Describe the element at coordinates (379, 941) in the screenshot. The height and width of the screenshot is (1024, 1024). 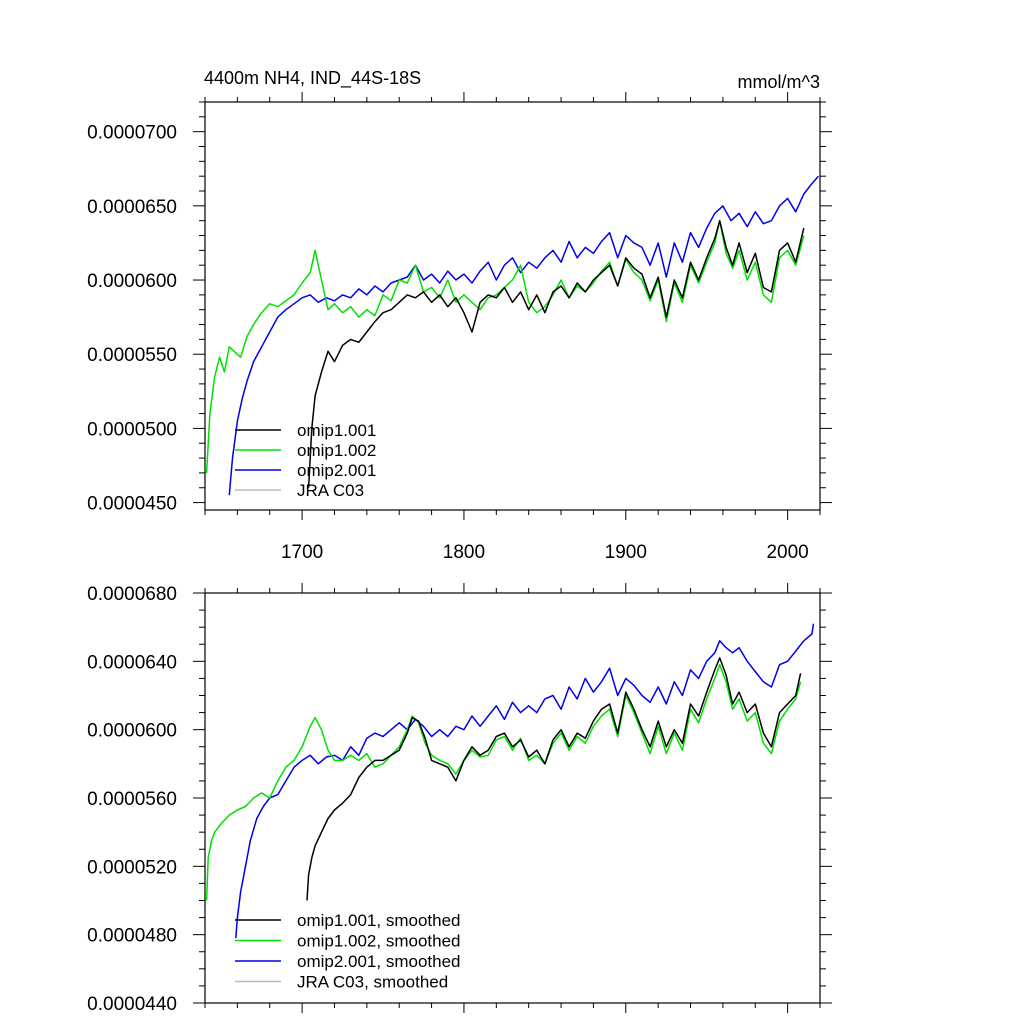
I see `legend-label-omip1_002: omip1.002, smoothed` at that location.